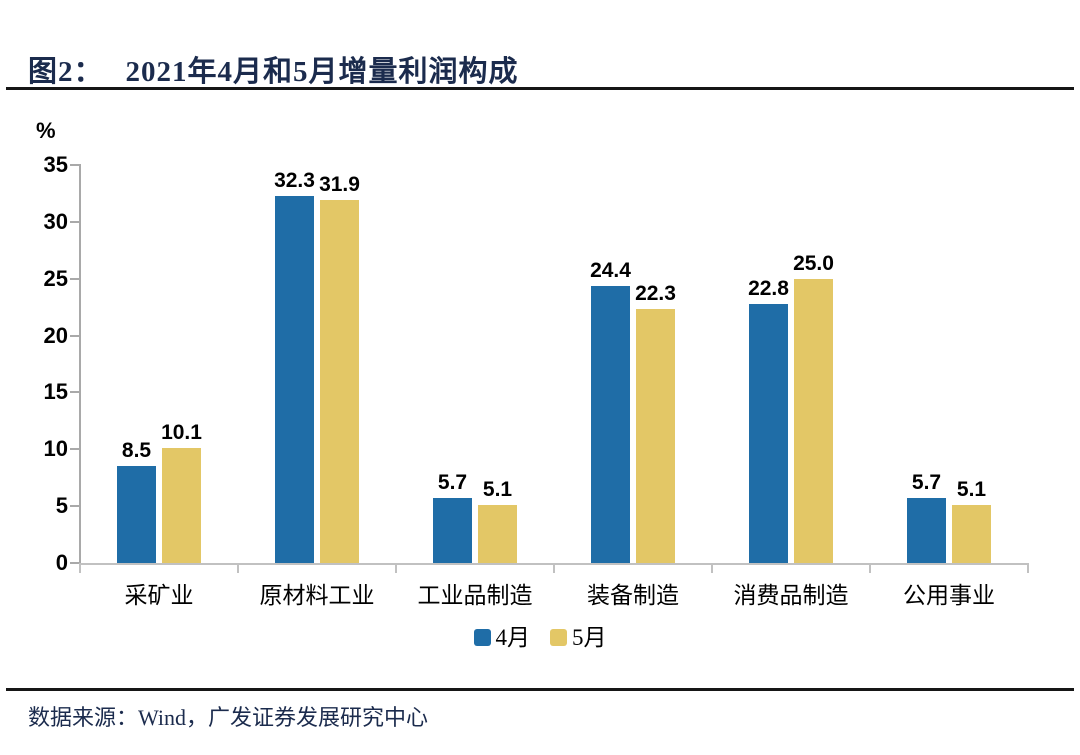  I want to click on bar-series0-cat5, so click(926, 530).